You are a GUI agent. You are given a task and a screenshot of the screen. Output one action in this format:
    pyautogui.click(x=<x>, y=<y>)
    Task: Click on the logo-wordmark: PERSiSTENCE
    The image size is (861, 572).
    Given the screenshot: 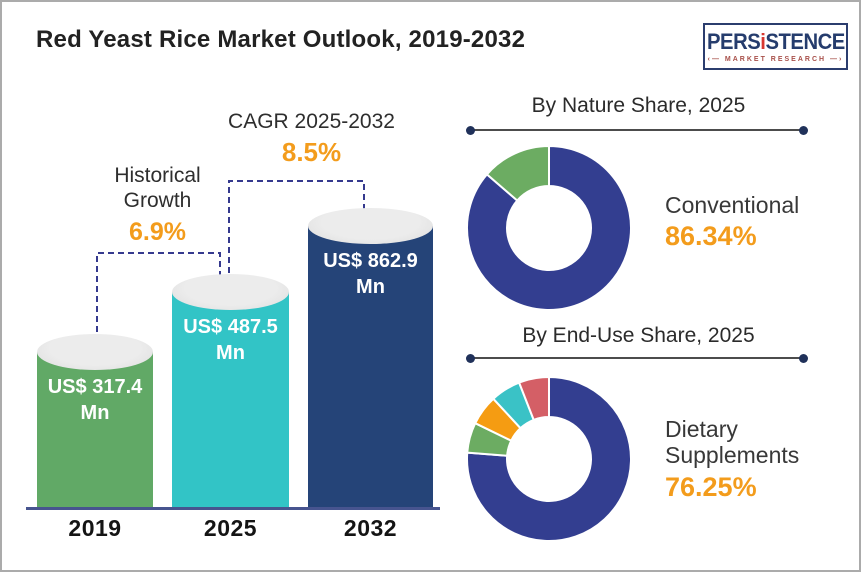 What is the action you would take?
    pyautogui.click(x=775, y=41)
    